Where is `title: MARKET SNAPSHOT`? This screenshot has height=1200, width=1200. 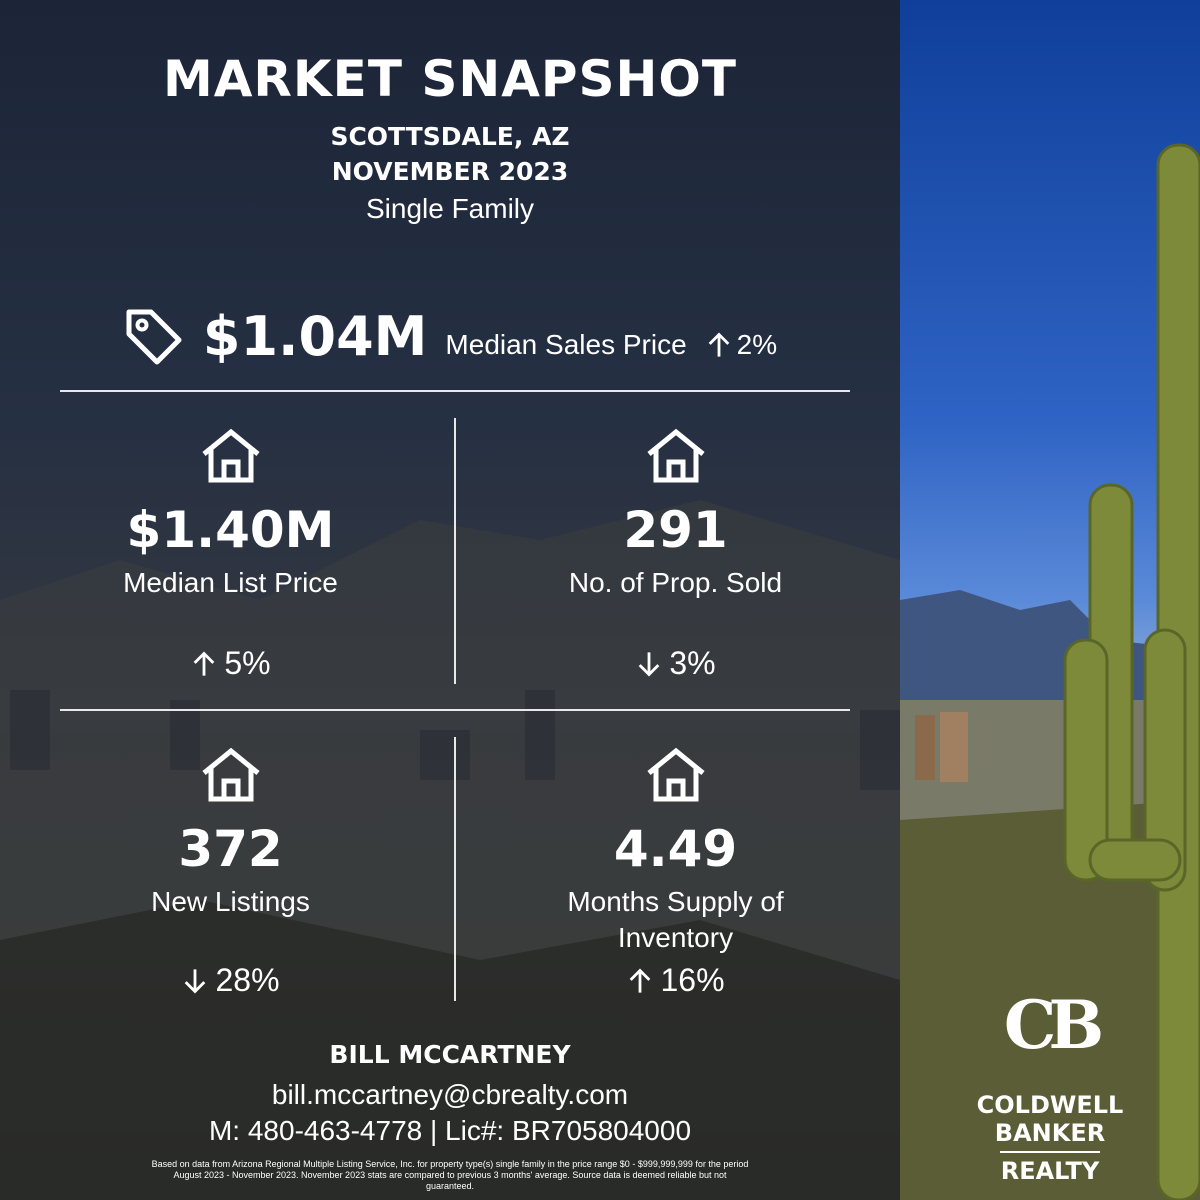
title: MARKET SNAPSHOT is located at coordinates (450, 79).